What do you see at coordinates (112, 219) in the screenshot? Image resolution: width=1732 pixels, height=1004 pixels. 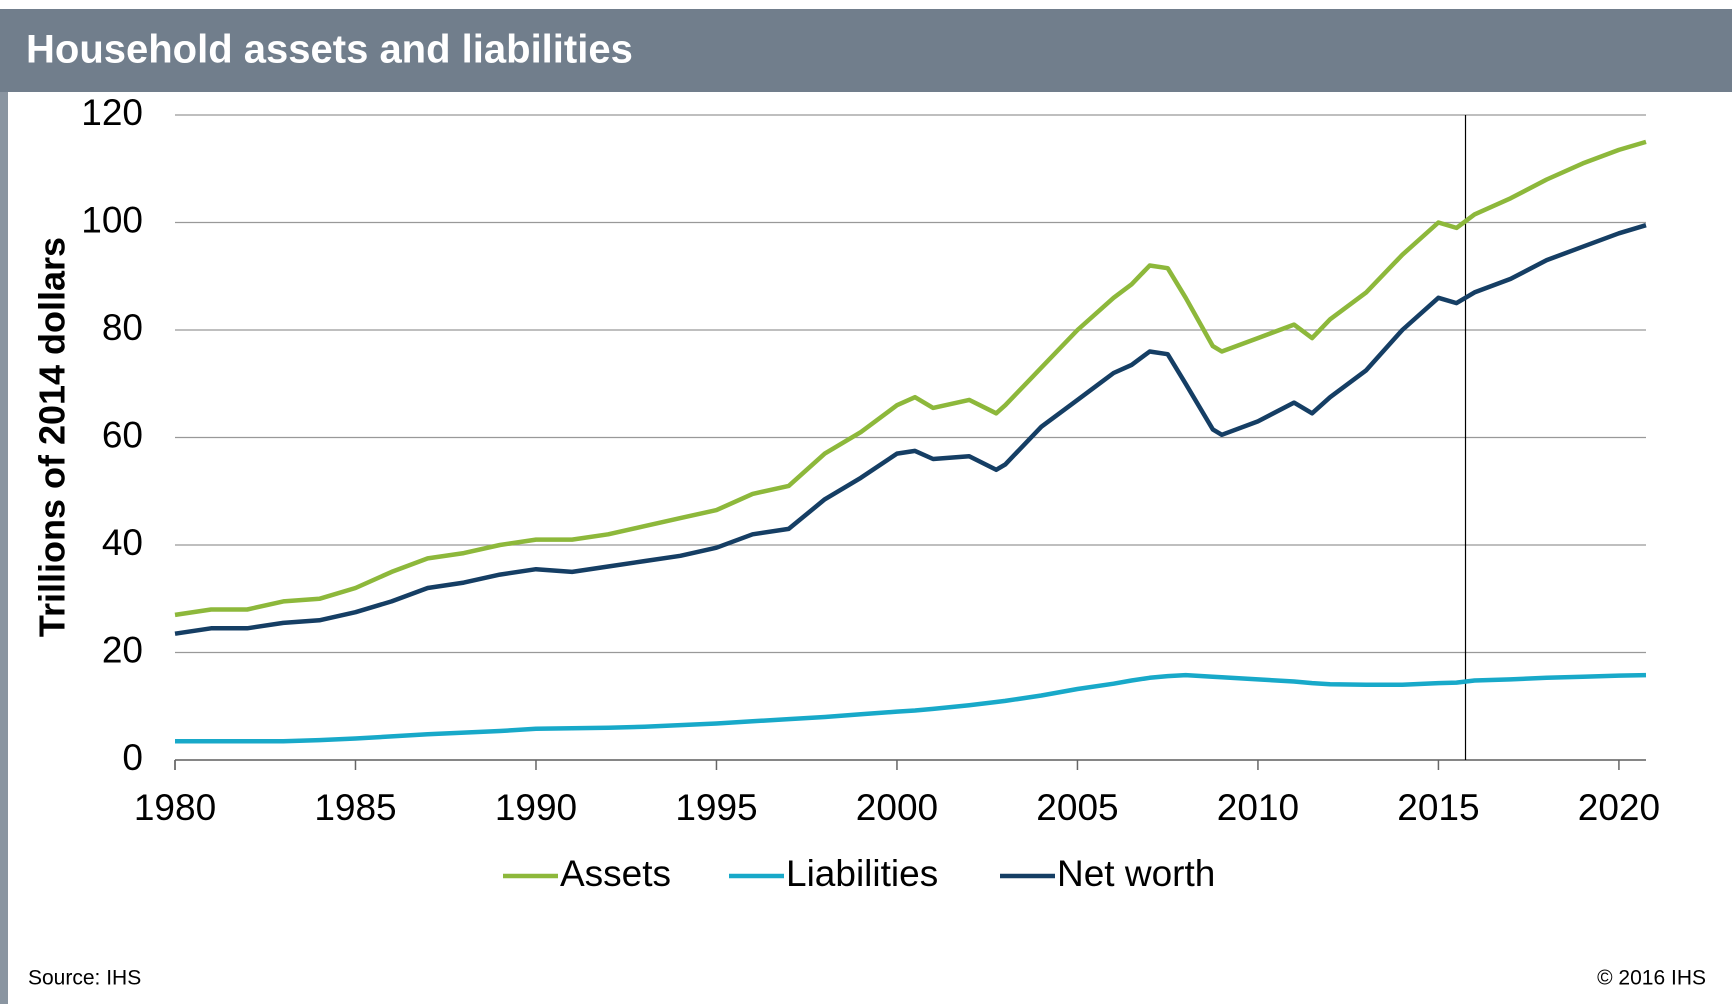 I see `y-tick-label: 100` at bounding box center [112, 219].